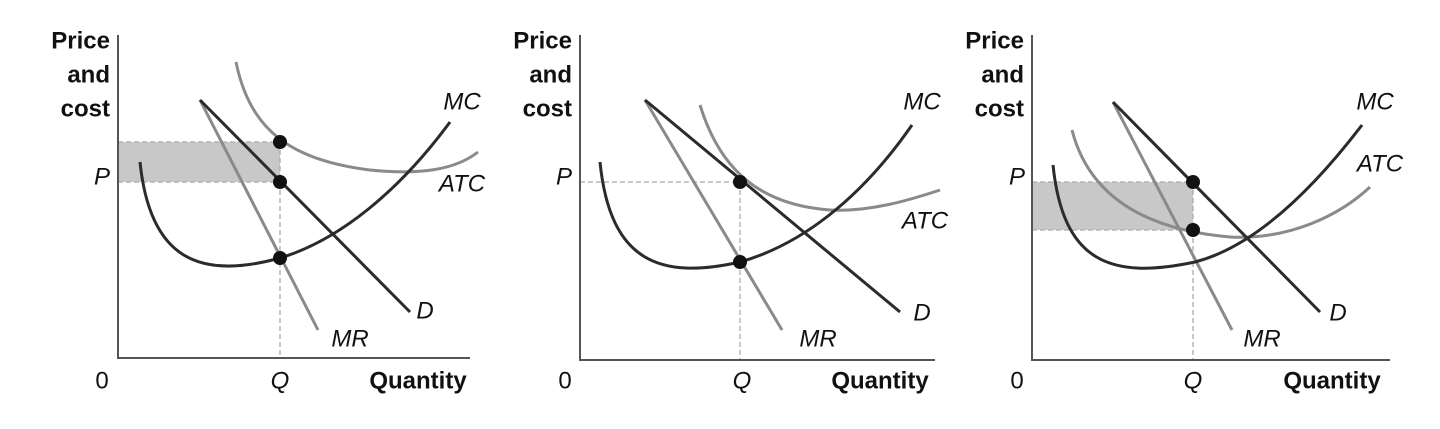  What do you see at coordinates (199, 162) in the screenshot?
I see `profit-area` at bounding box center [199, 162].